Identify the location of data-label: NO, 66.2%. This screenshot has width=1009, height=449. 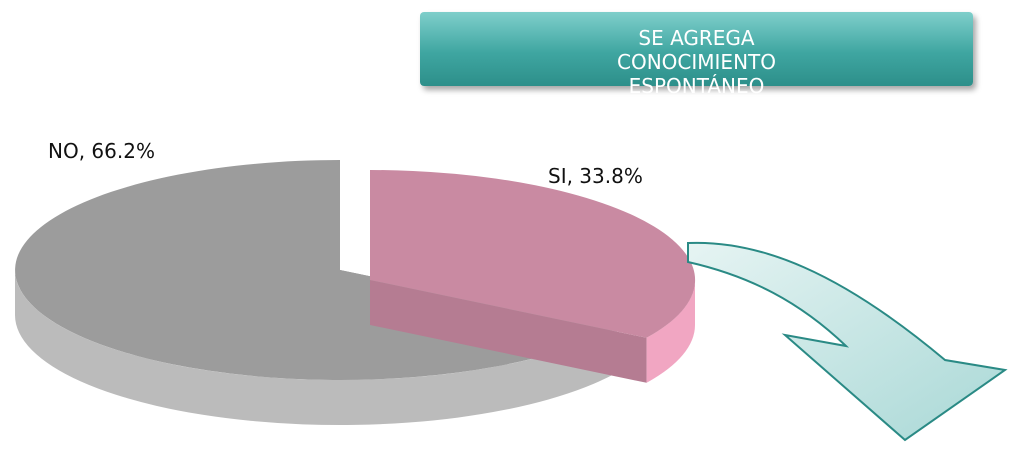
(101, 151).